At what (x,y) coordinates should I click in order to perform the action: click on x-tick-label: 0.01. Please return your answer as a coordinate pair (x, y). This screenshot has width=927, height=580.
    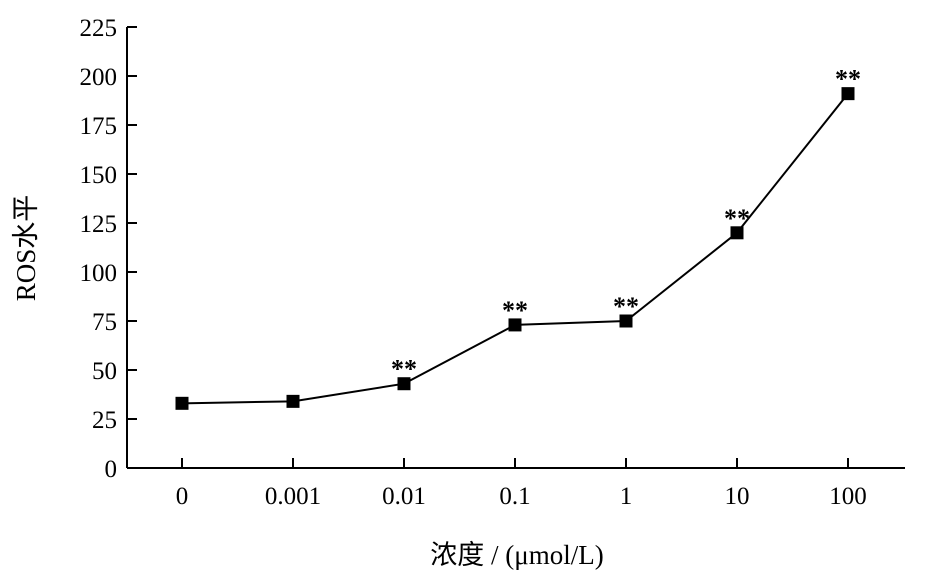
    Looking at the image, I should click on (404, 496).